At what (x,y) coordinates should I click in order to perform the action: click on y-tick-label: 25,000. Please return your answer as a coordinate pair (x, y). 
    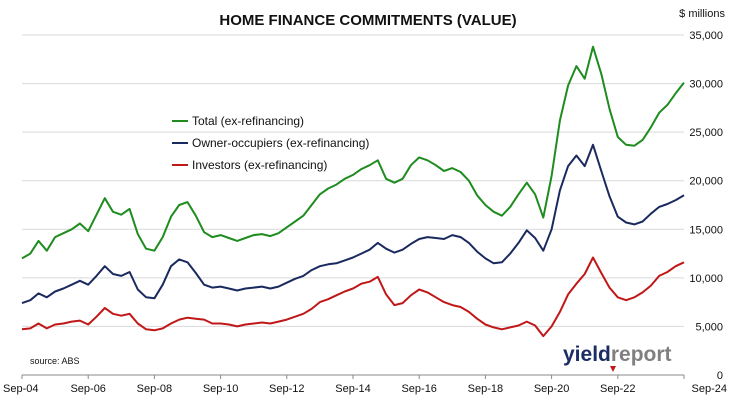
    Looking at the image, I should click on (706, 133).